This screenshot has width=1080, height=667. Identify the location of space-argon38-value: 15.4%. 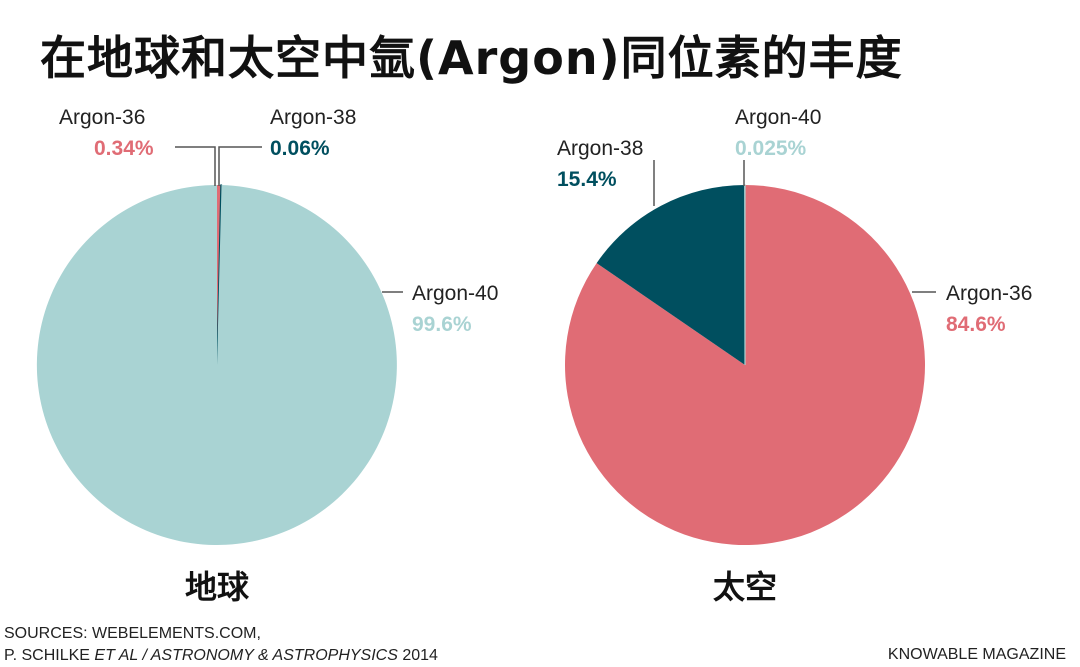
(587, 179).